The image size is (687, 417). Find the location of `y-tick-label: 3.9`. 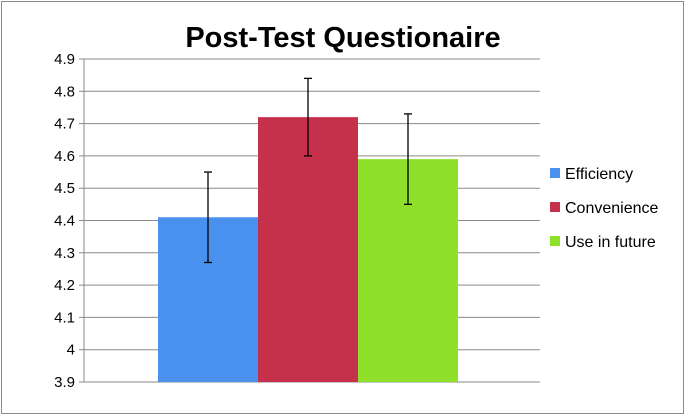

y-tick-label: 3.9 is located at coordinates (64, 382).